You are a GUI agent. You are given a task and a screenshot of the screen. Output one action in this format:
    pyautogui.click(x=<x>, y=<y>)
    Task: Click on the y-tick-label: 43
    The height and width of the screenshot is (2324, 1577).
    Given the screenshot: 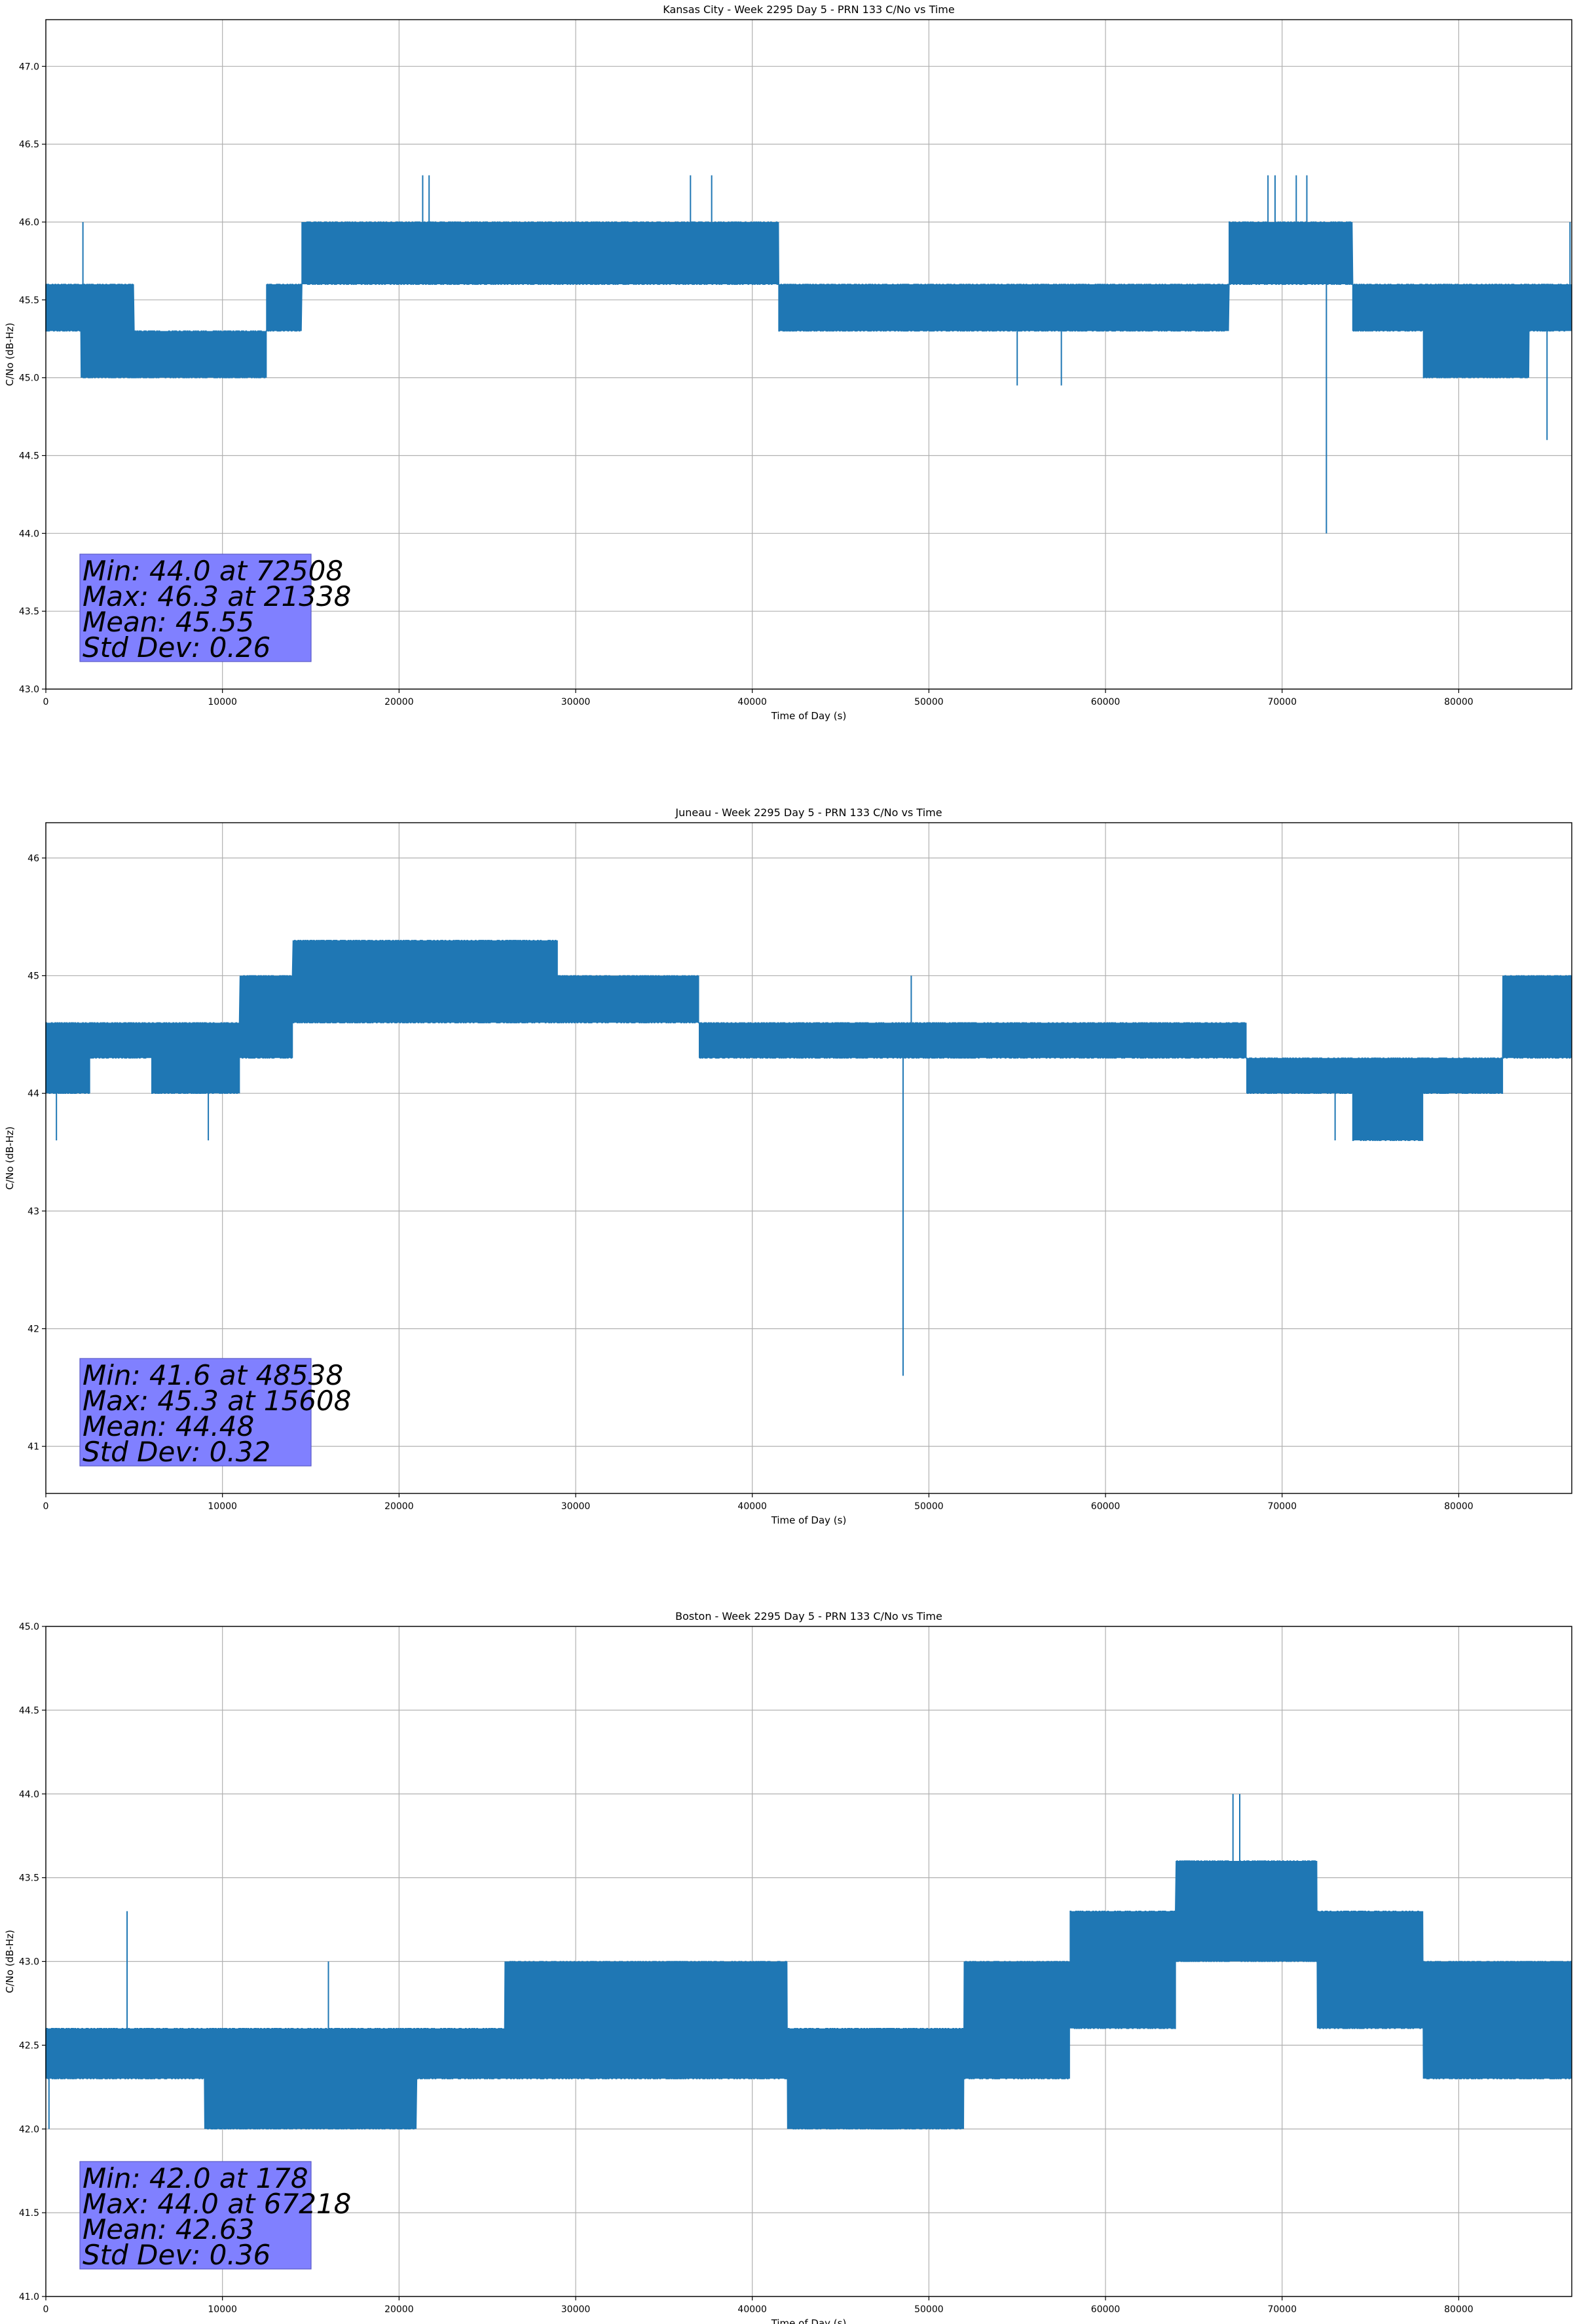 What is the action you would take?
    pyautogui.click(x=33, y=1212)
    